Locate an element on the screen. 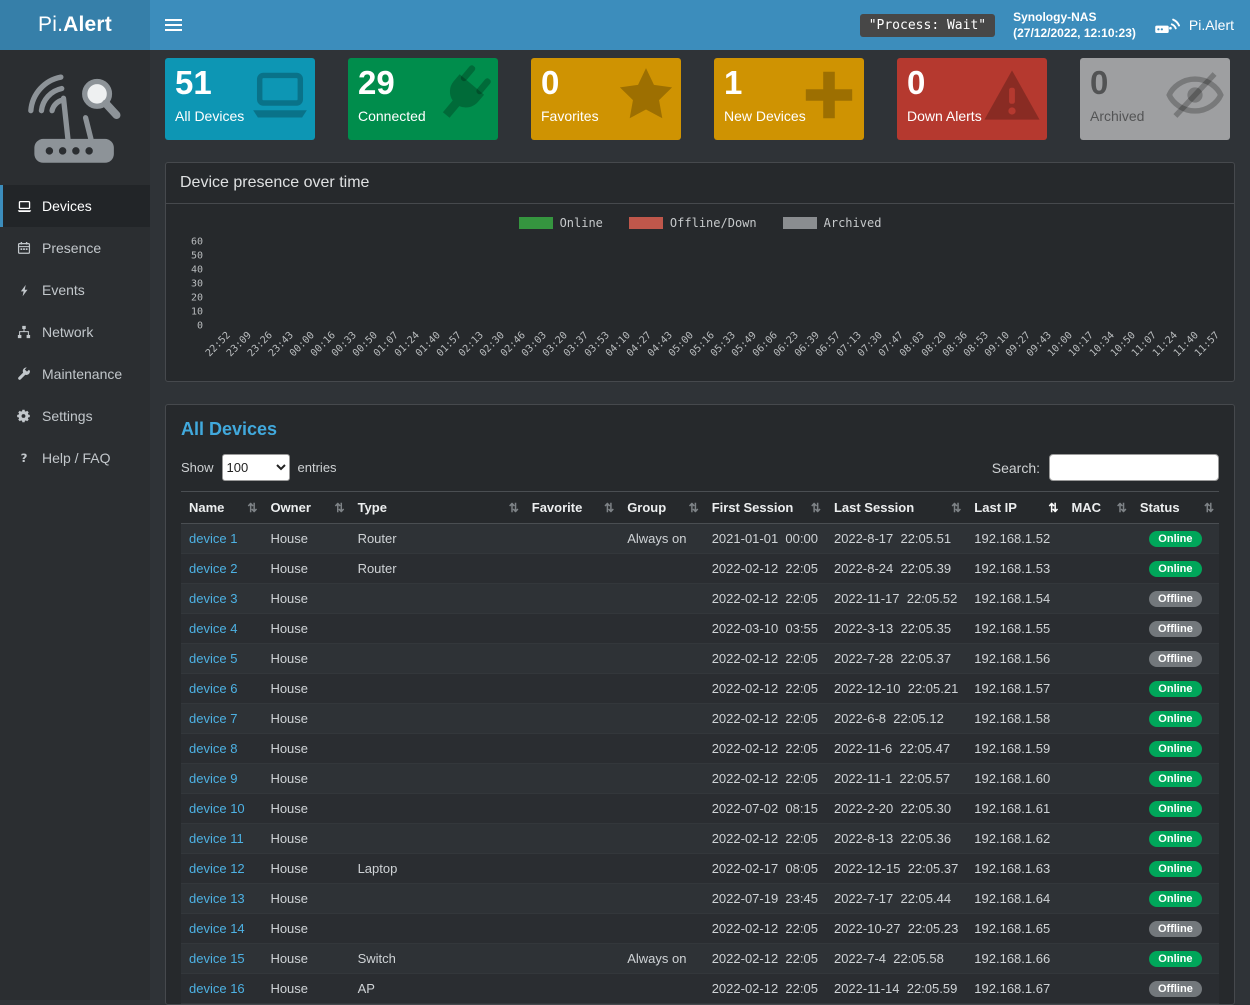 The height and width of the screenshot is (1005, 1250). sidebar-item-presence: Presence is located at coordinates (75, 248).